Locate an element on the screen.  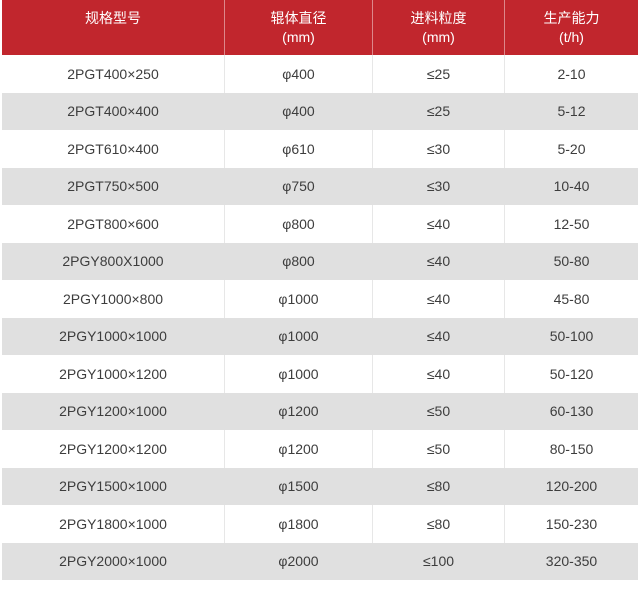
model-cell: 2PGT800×600 is located at coordinates (113, 224).